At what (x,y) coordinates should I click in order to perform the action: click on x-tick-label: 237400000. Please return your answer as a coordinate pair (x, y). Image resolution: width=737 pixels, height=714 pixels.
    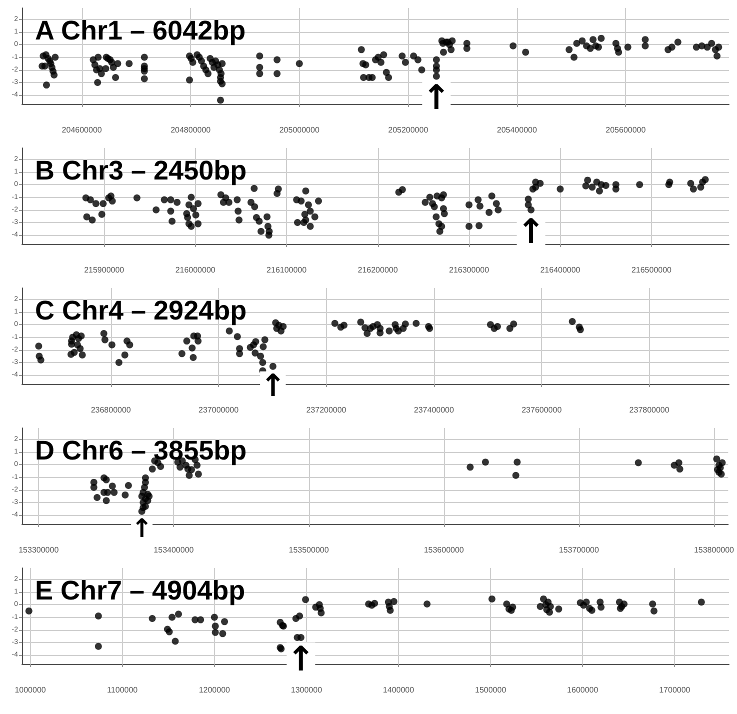
    Looking at the image, I should click on (434, 410).